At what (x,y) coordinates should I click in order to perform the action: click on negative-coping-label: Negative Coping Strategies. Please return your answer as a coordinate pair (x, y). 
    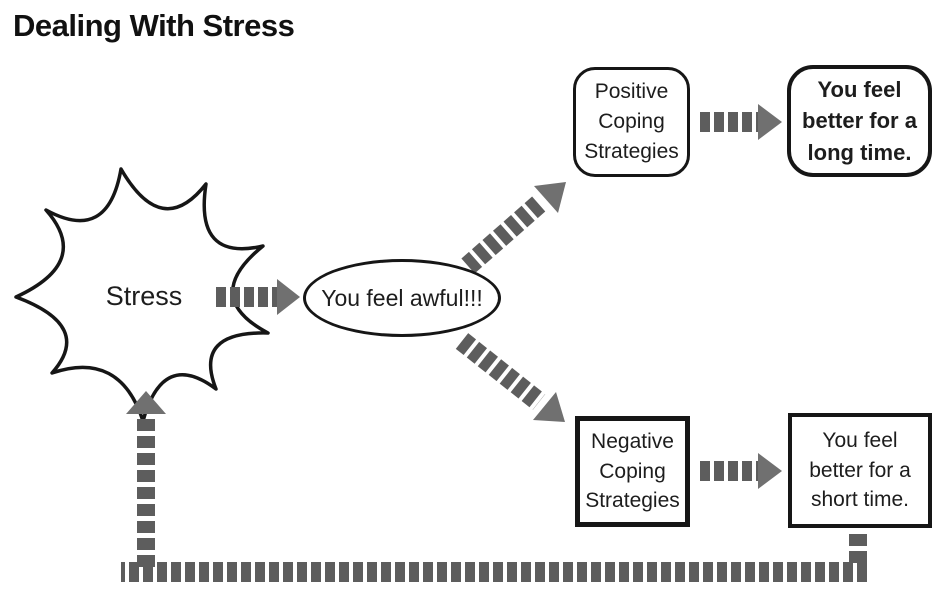
    Looking at the image, I should click on (632, 471).